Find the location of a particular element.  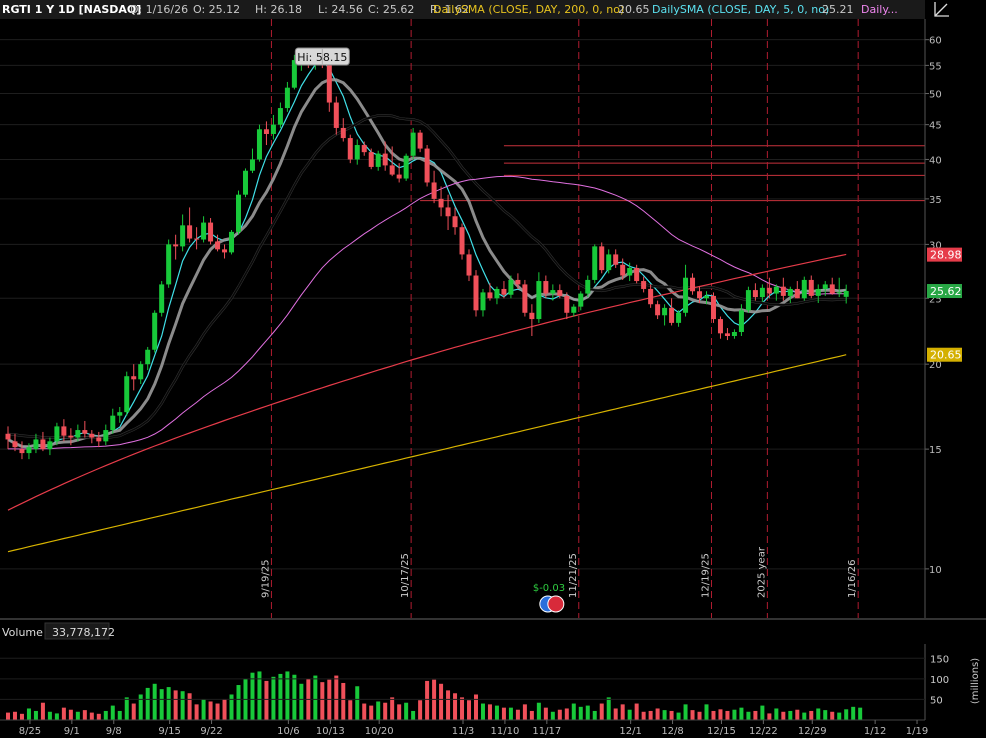

date-tick-label: 11/3 is located at coordinates (463, 731).